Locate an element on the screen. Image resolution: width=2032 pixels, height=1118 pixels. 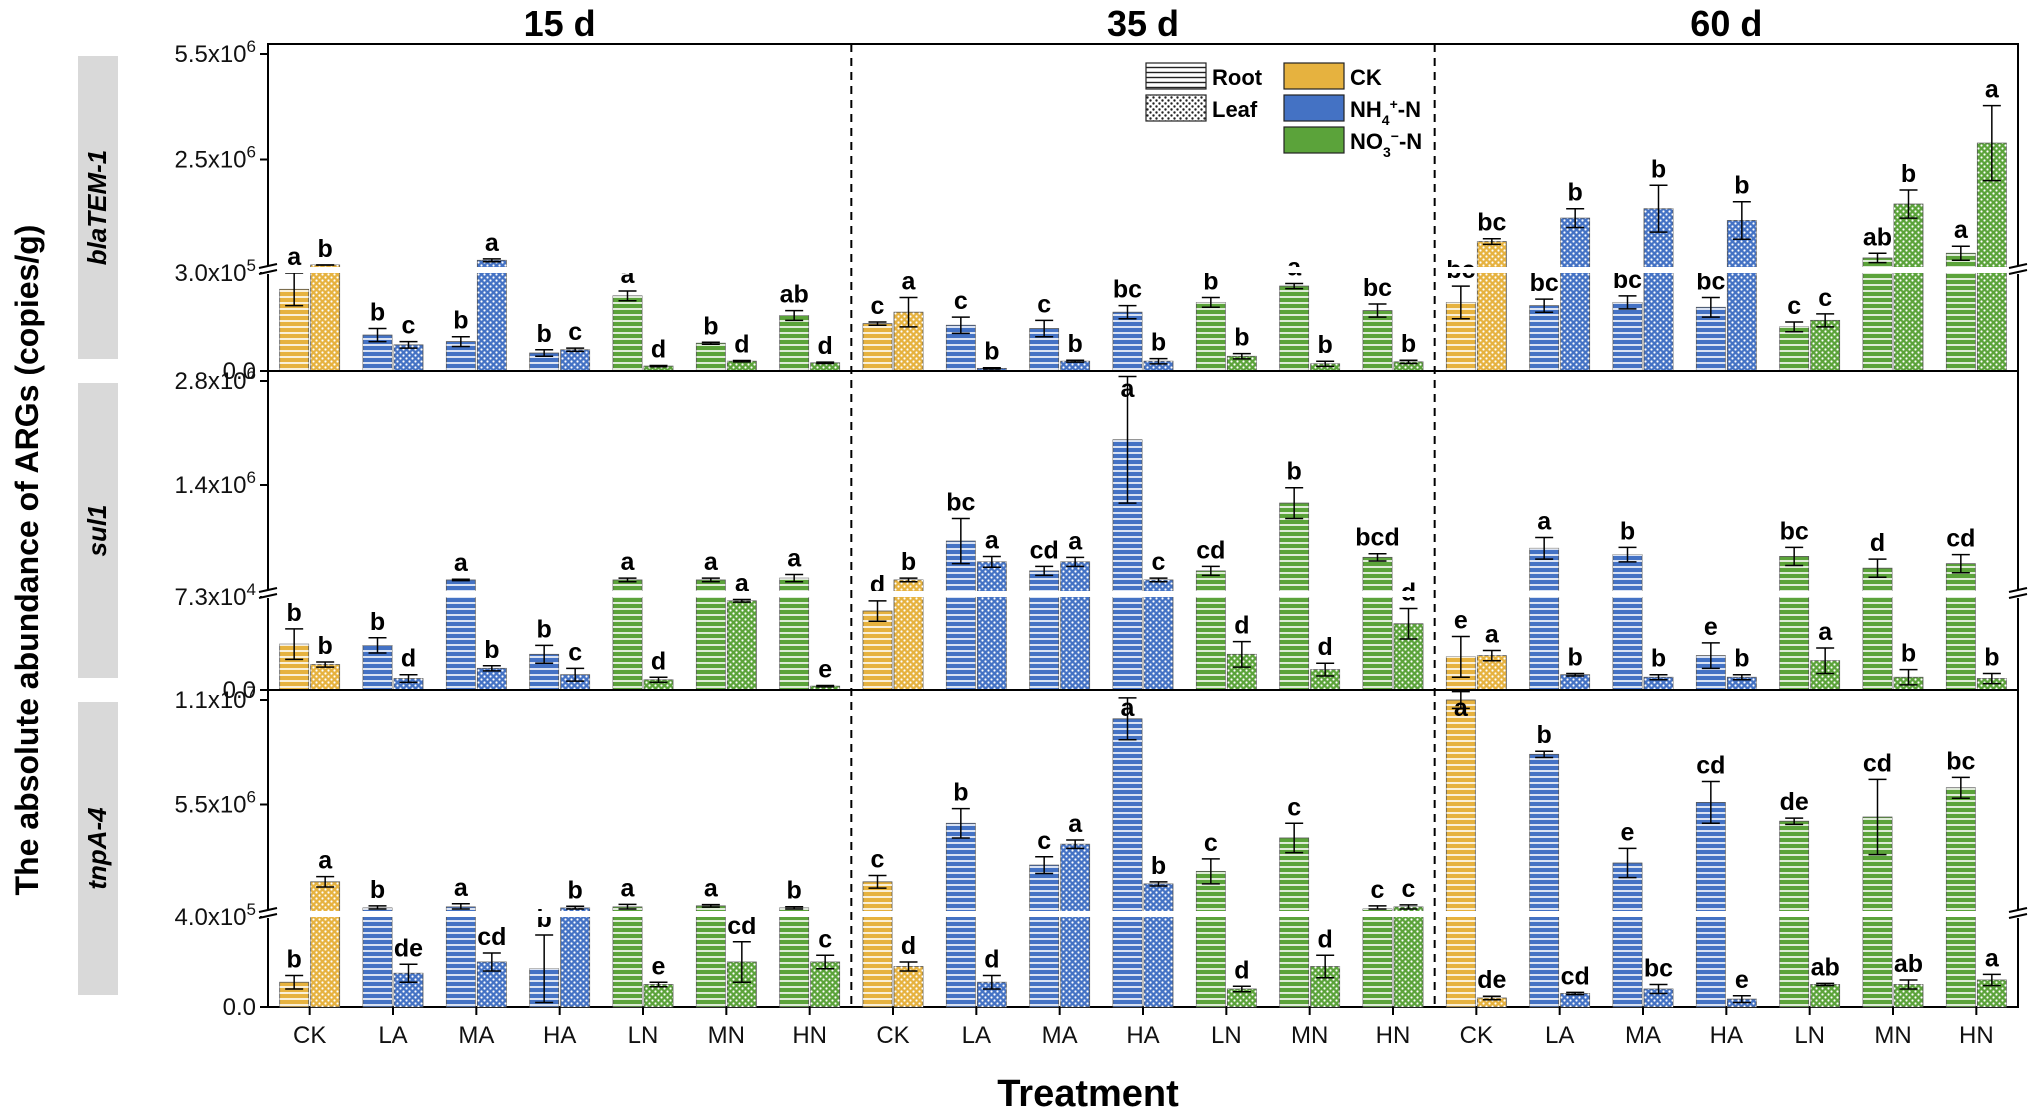
root-bar-group: d is located at coordinates (877, 631).